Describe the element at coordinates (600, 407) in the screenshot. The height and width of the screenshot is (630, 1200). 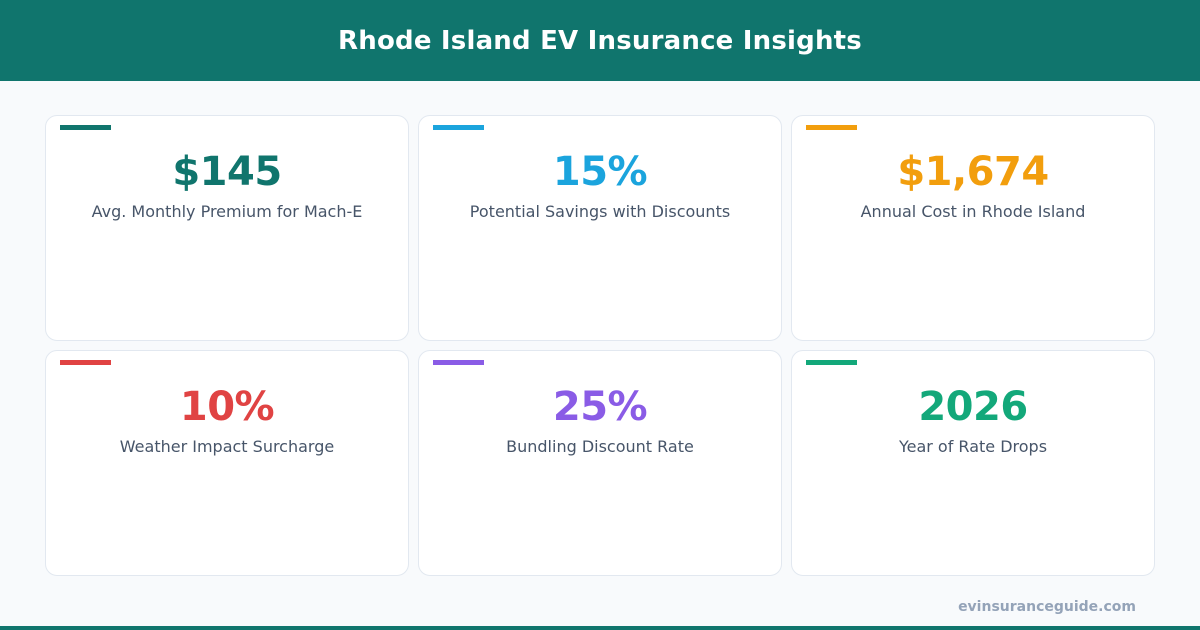
I see `stat-value: 25%` at that location.